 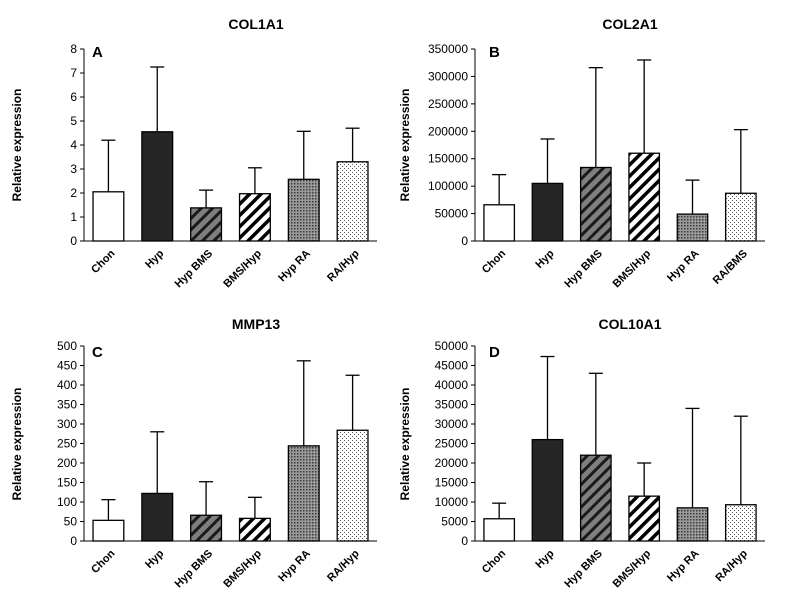 What do you see at coordinates (17, 444) in the screenshot?
I see `panel-c-ylabel: Relative expression` at bounding box center [17, 444].